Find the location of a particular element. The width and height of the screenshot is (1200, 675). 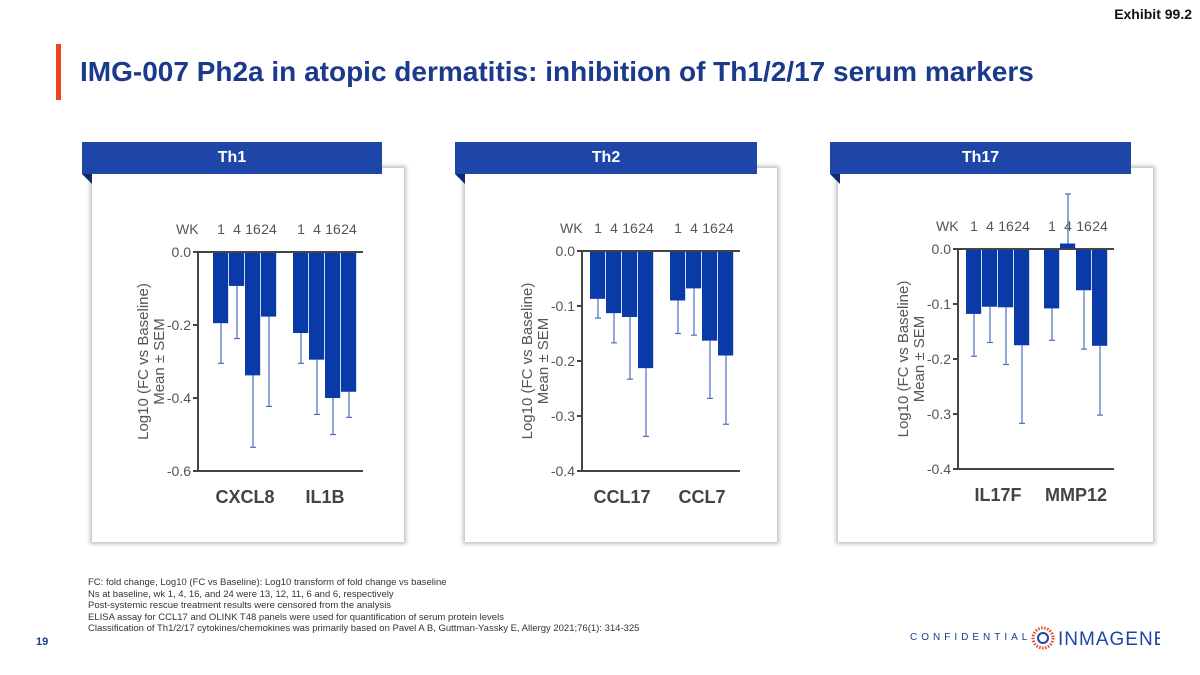

category-label: MMP12 is located at coordinates (1076, 495).